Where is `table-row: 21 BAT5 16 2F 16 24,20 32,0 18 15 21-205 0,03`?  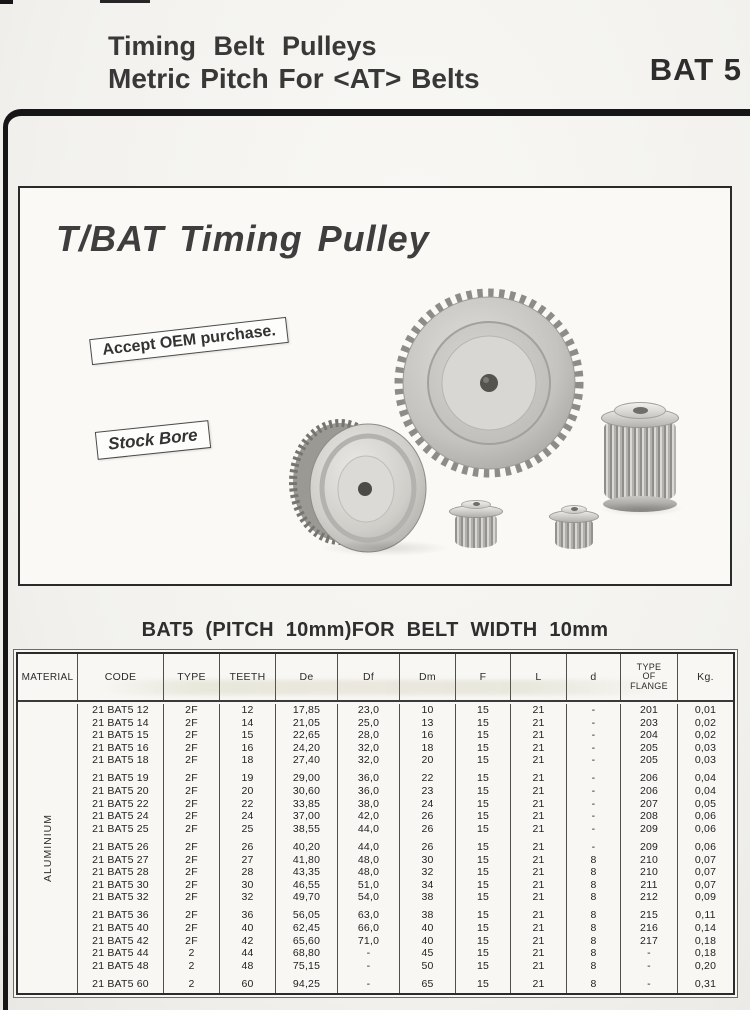
table-row: 21 BAT5 16 2F 16 24,20 32,0 18 15 21-205 0,03 is located at coordinates (375, 748).